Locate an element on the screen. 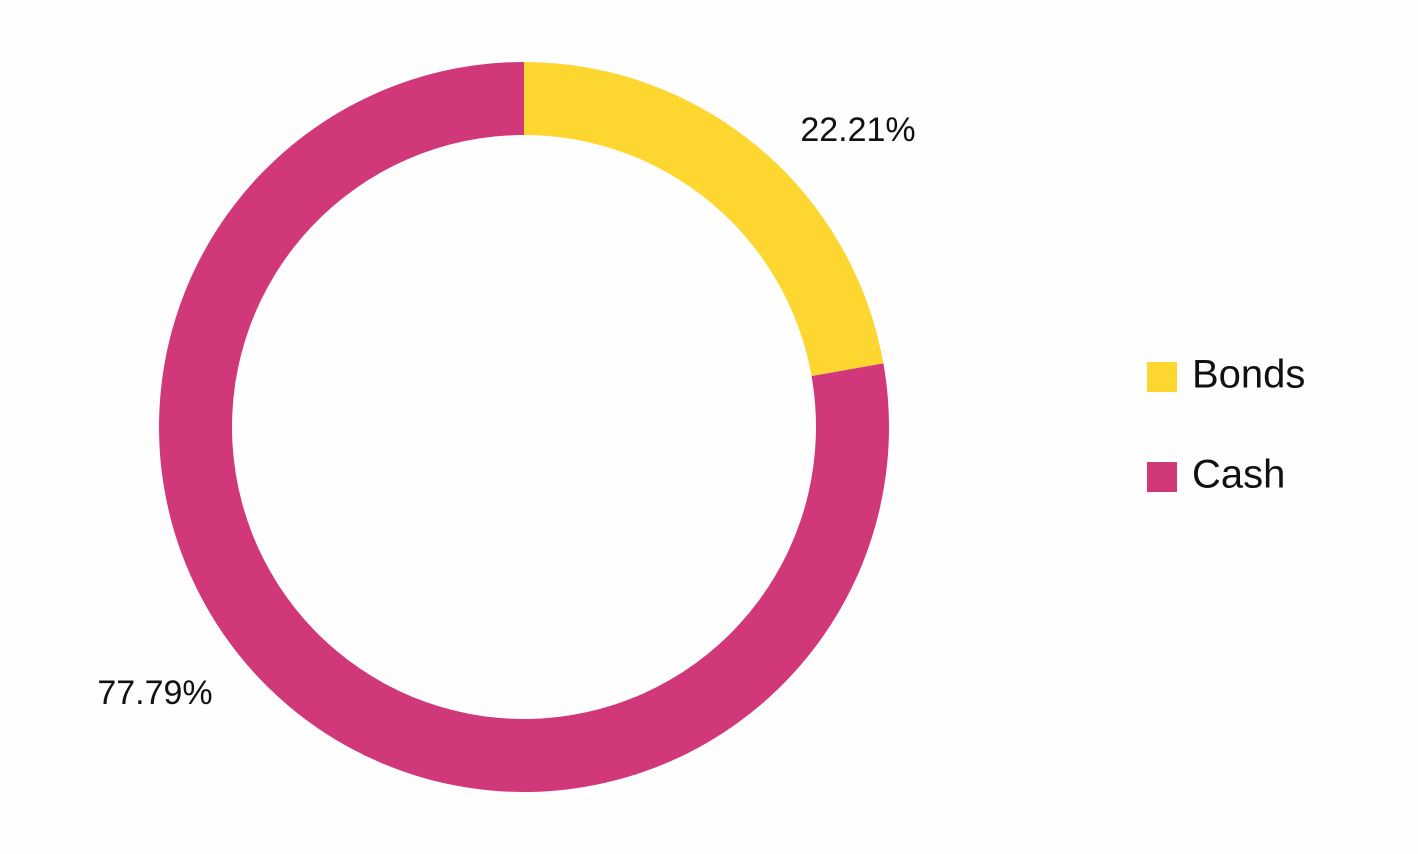  legend-label: Cash is located at coordinates (1238, 475).